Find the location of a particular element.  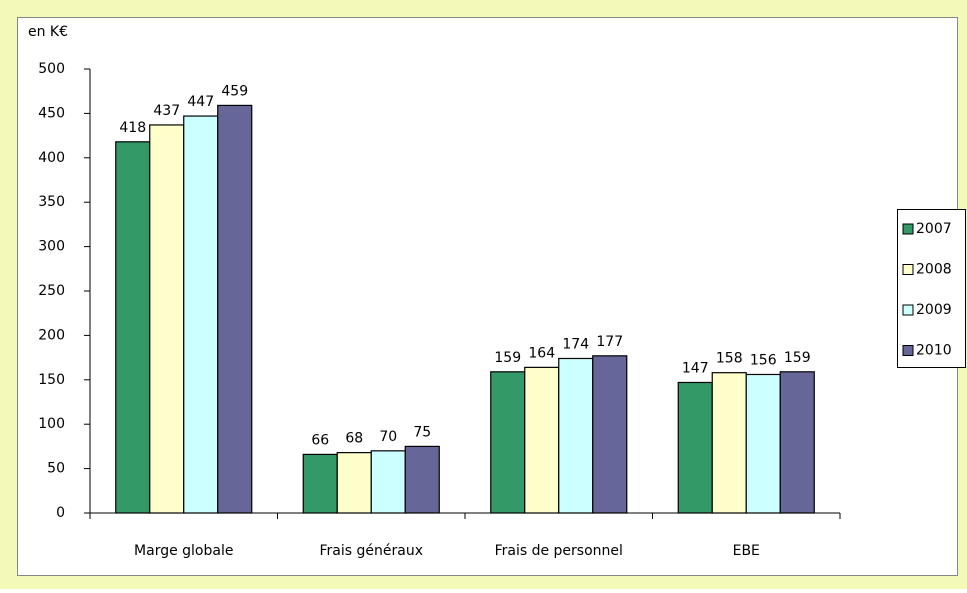

legend-label: 2010 is located at coordinates (934, 351).